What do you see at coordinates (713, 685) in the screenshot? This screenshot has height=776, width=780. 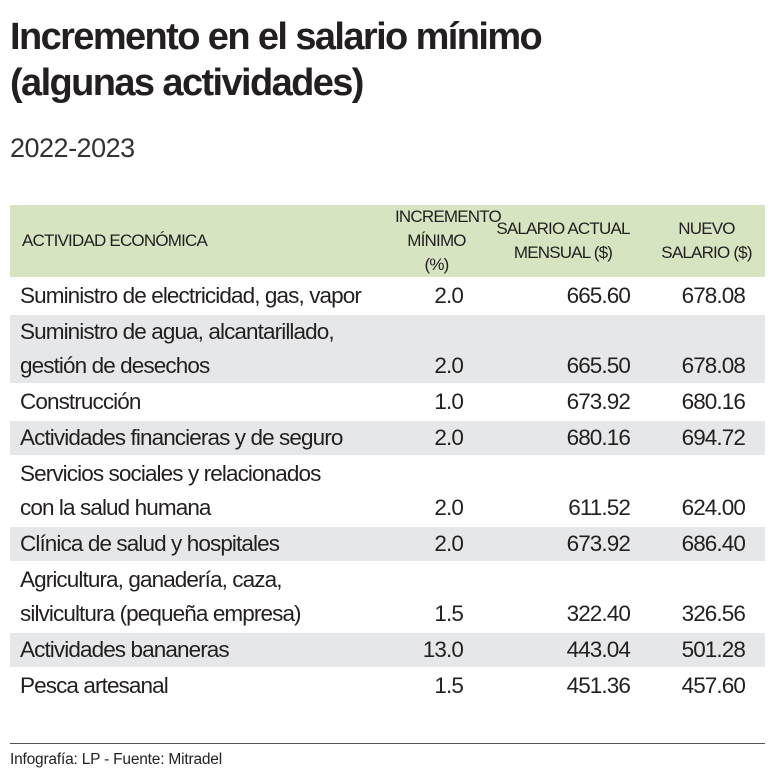 I see `cell-new-salary: 457.60` at bounding box center [713, 685].